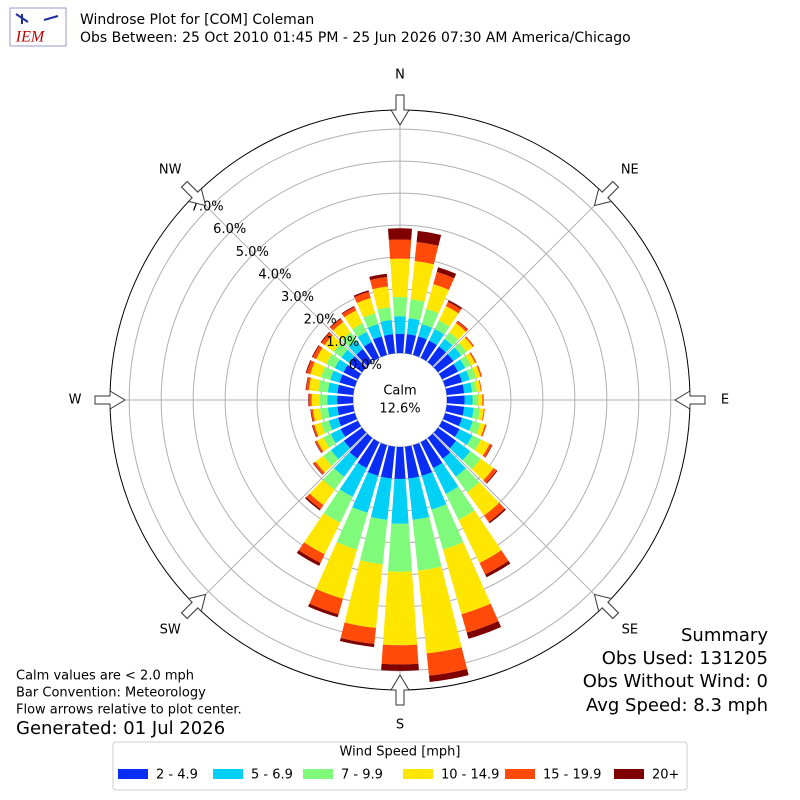  What do you see at coordinates (400, 400) in the screenshot?
I see `calm-circle` at bounding box center [400, 400].